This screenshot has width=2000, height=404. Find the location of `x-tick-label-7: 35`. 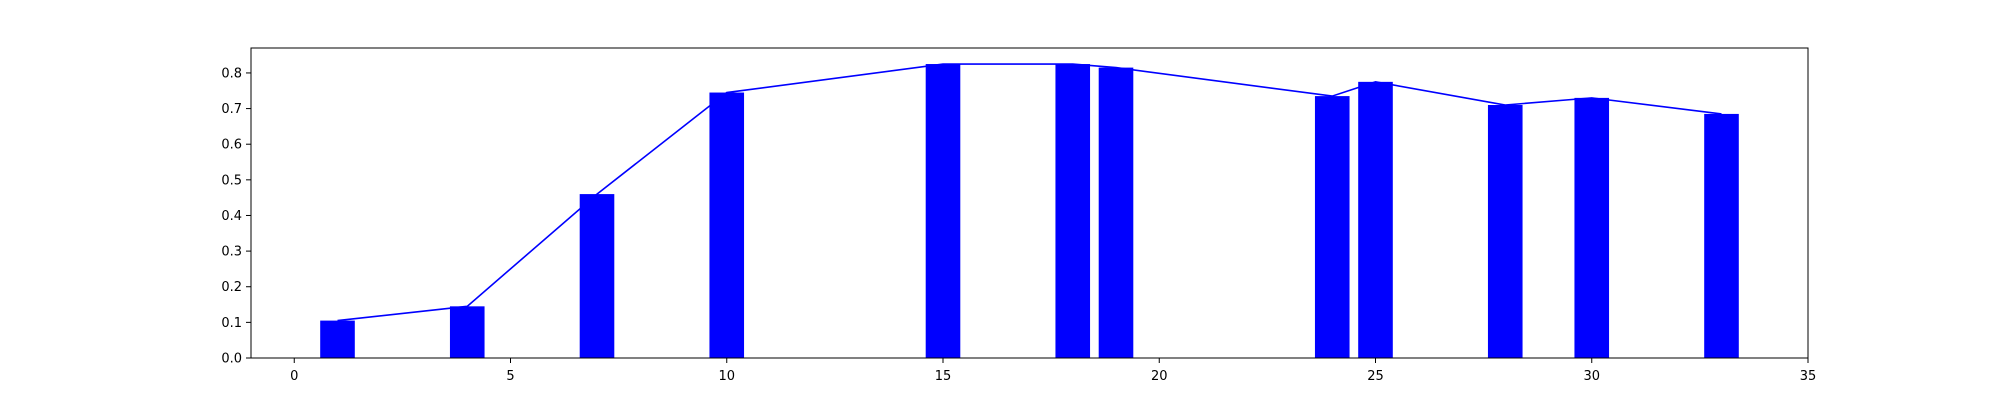

x-tick-label-7: 35 is located at coordinates (1808, 376).